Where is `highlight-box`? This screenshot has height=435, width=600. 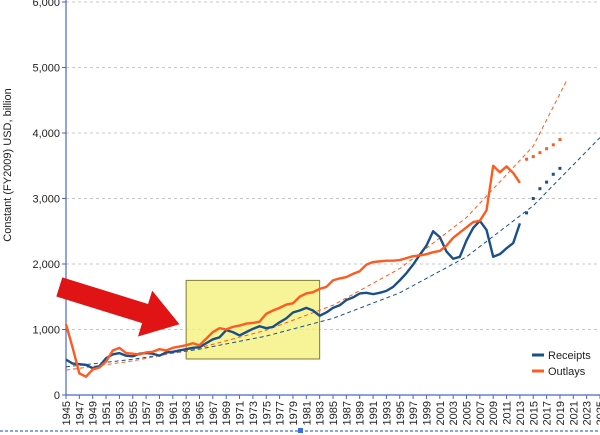 highlight-box is located at coordinates (253, 319).